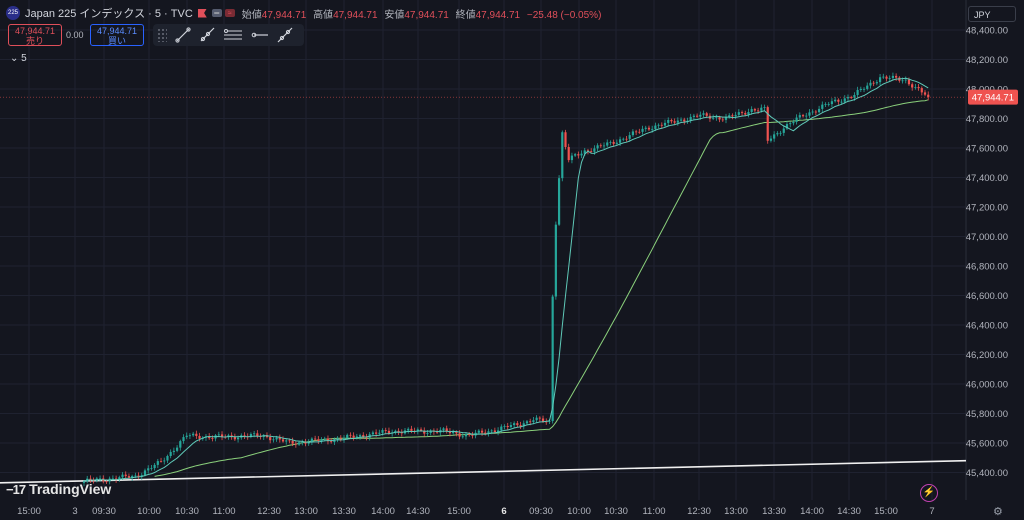  Describe the element at coordinates (109, 14) in the screenshot. I see `symbol-title: Japan 225 インデックス · 5 · TVC` at that location.